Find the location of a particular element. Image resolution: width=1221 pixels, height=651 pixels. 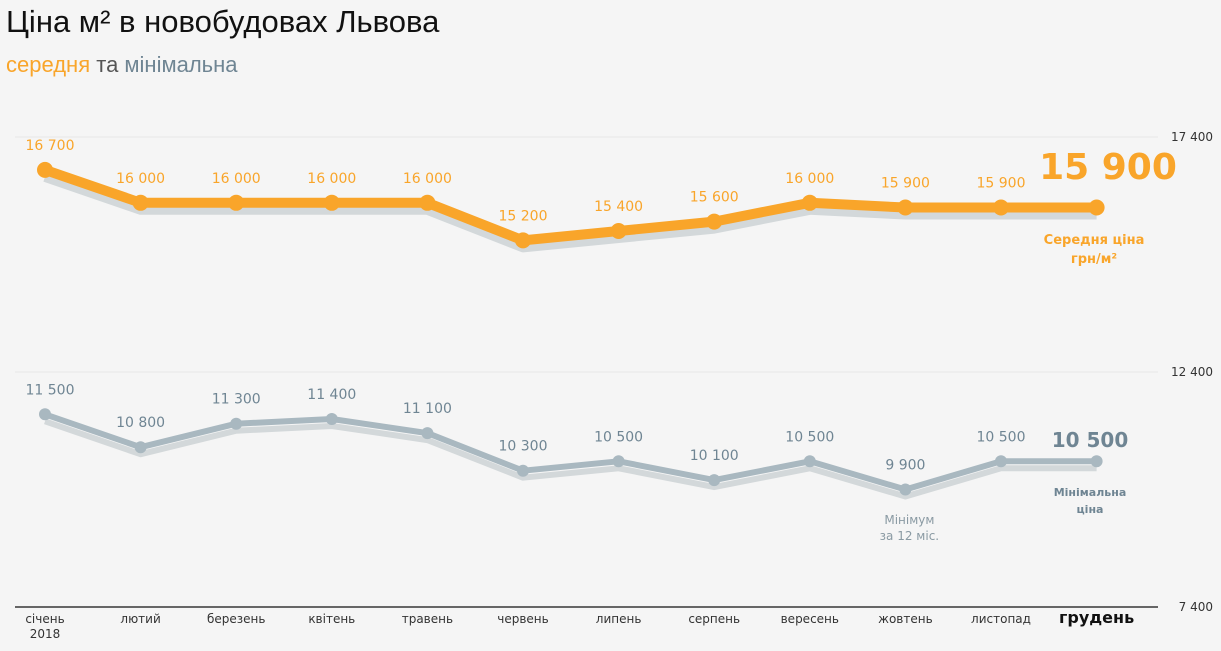

y-tick-label: 12 400 is located at coordinates (1192, 372).